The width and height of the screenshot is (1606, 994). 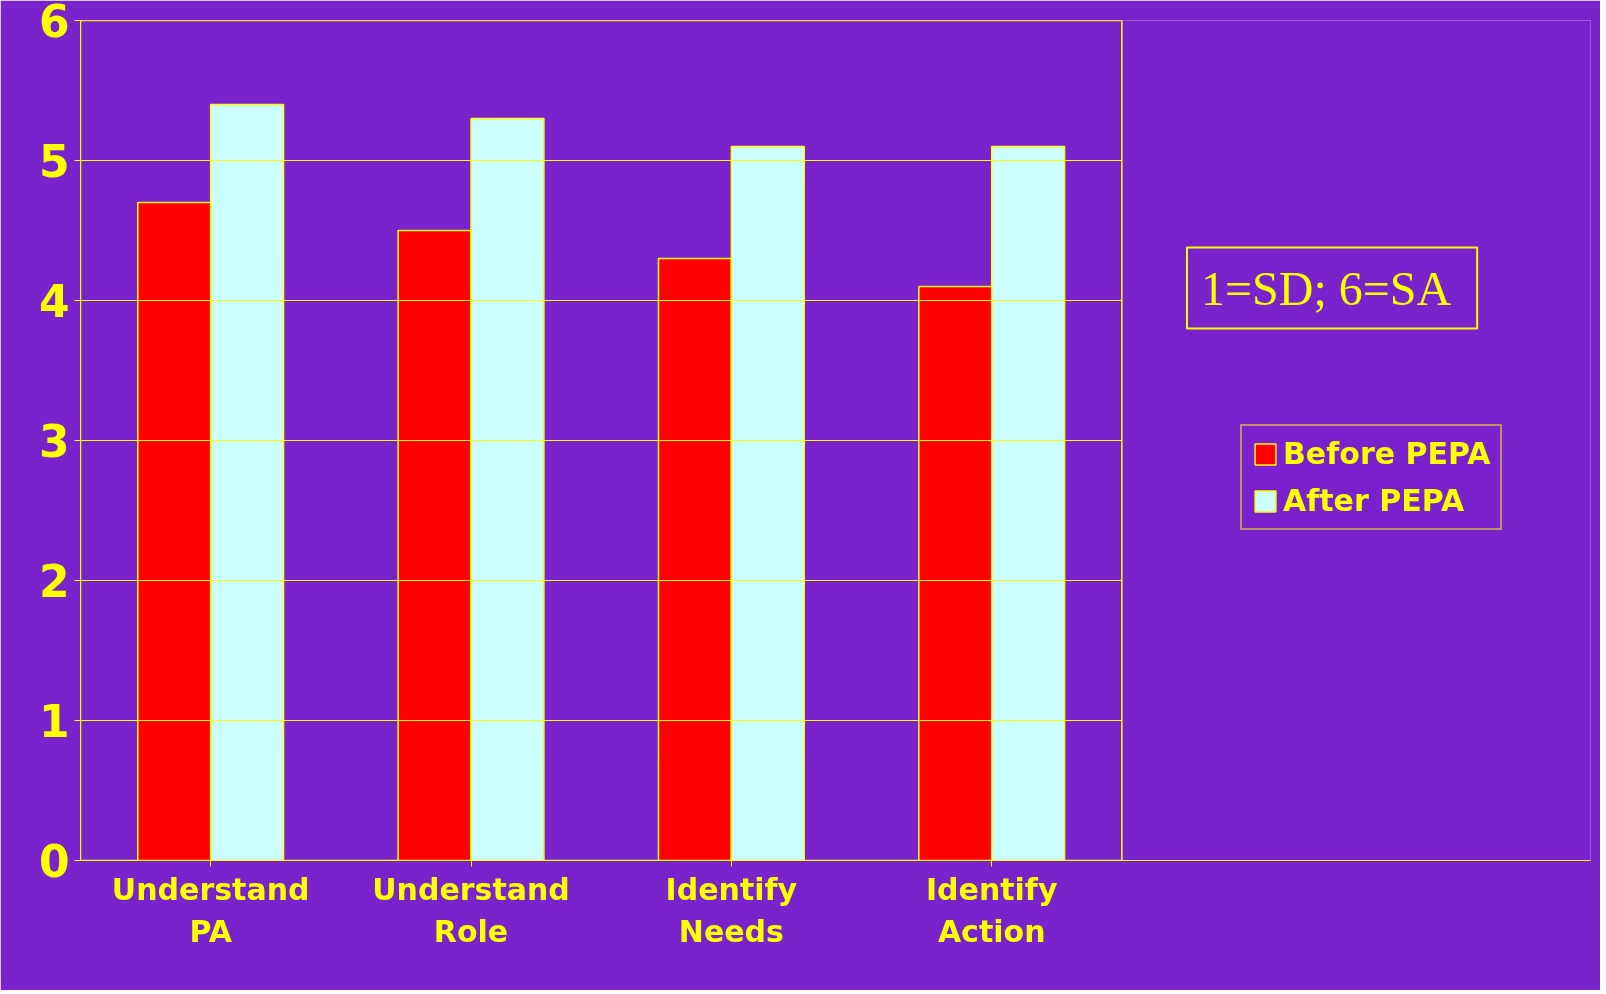 I want to click on text: 1=SD; 6=SA, so click(x=1326, y=288).